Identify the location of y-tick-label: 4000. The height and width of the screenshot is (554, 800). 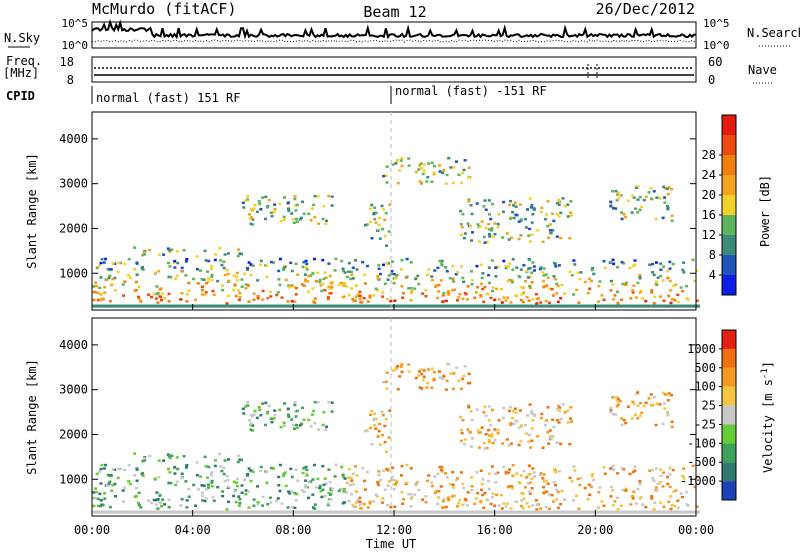
(73, 345).